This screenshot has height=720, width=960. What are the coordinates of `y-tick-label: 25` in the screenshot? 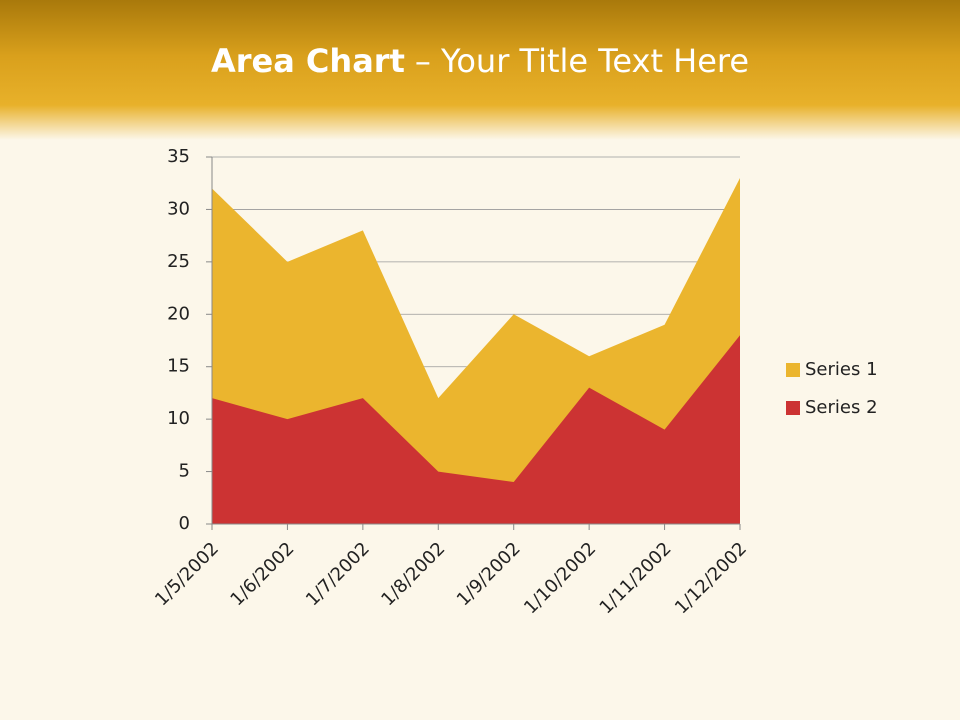 It's located at (178, 261).